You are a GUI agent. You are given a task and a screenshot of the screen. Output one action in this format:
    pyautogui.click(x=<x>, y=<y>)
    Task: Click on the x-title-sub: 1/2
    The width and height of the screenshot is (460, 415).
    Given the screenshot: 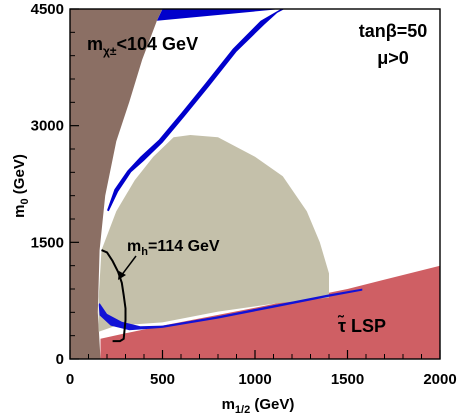 What is the action you would take?
    pyautogui.click(x=242, y=409)
    